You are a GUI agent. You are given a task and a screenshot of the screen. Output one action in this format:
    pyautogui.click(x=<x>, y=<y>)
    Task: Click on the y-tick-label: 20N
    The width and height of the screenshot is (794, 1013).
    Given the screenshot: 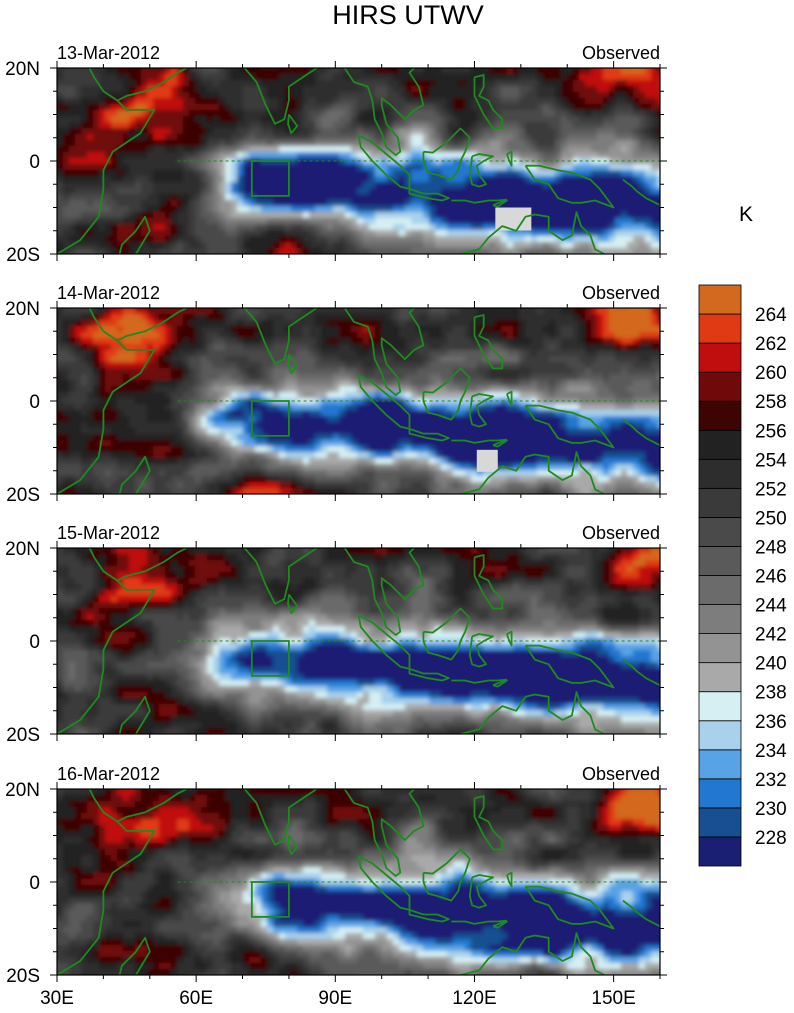 What is the action you would take?
    pyautogui.click(x=22, y=549)
    